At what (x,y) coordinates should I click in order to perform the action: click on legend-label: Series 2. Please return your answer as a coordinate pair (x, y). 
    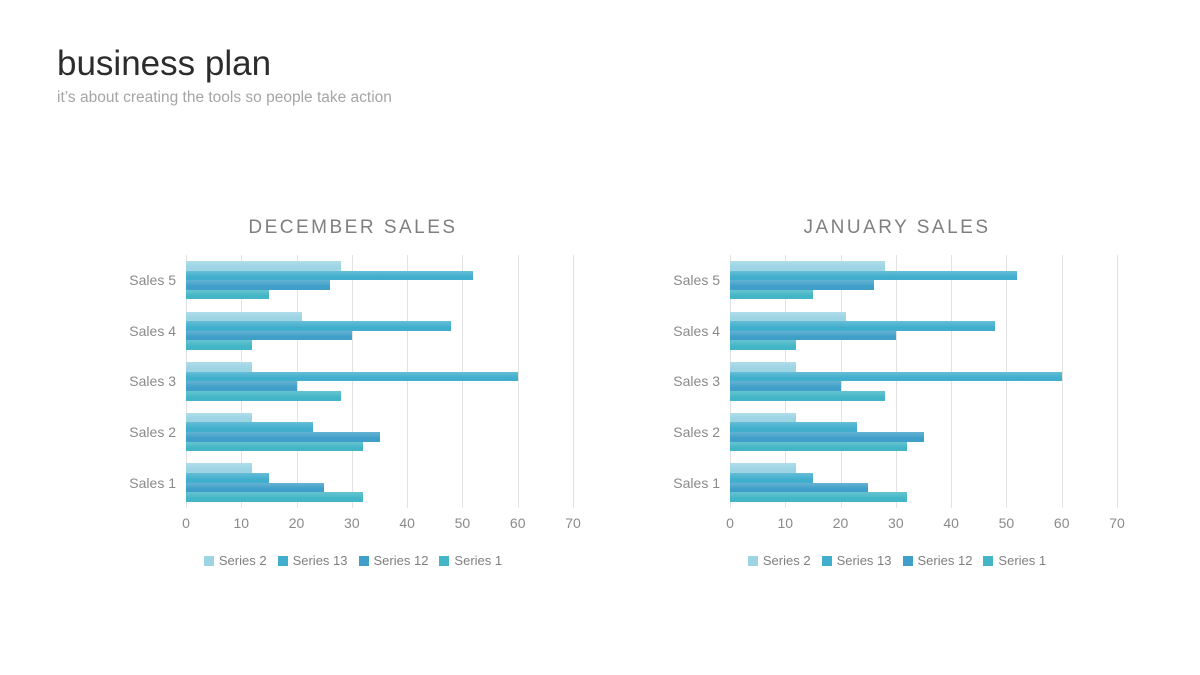
    Looking at the image, I should click on (786, 560).